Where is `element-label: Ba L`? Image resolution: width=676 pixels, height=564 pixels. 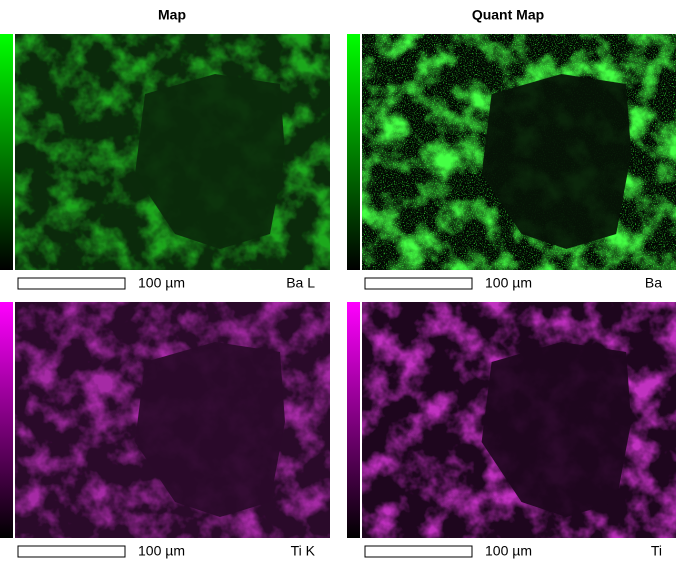 element-label: Ba L is located at coordinates (300, 283).